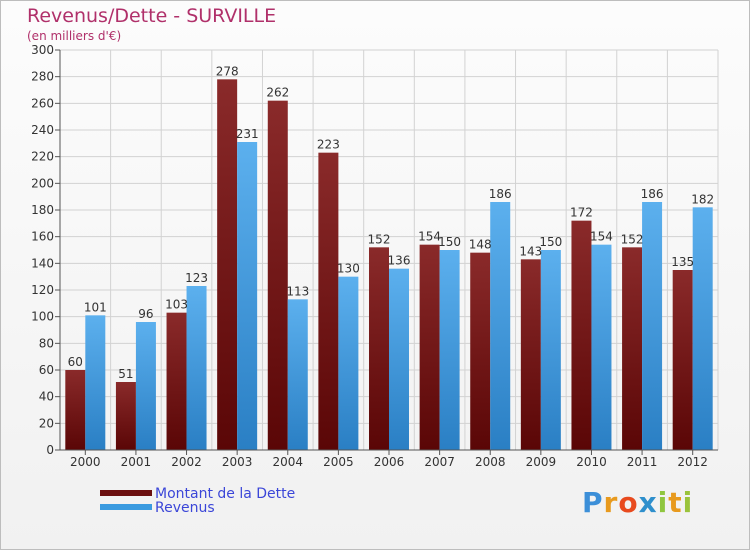 Image resolution: width=750 pixels, height=550 pixels. I want to click on data-label-dette: 103, so click(176, 305).